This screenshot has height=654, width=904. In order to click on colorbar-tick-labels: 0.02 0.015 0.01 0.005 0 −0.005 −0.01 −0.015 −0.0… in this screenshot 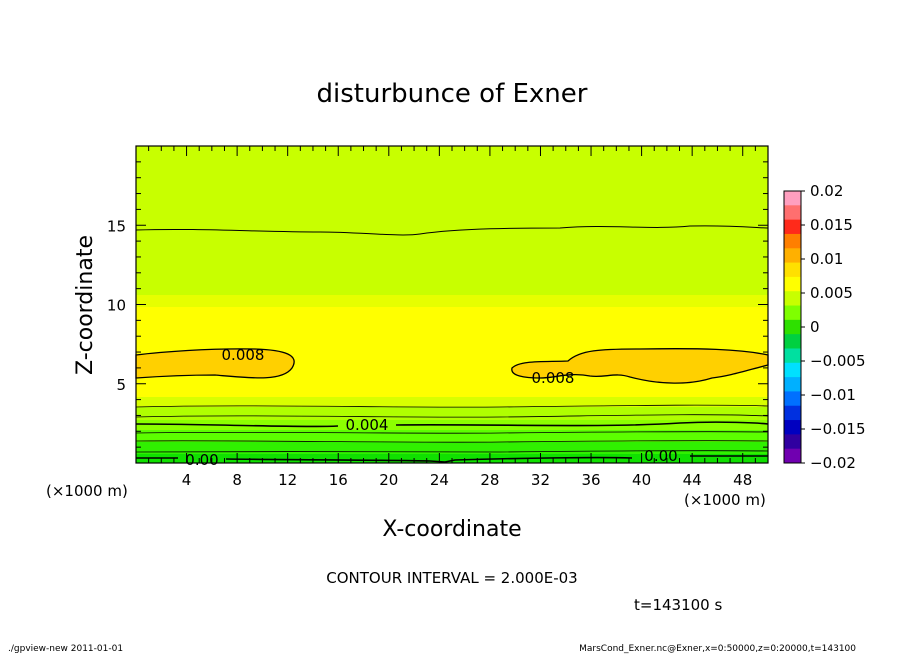, I will do `click(838, 327)`.